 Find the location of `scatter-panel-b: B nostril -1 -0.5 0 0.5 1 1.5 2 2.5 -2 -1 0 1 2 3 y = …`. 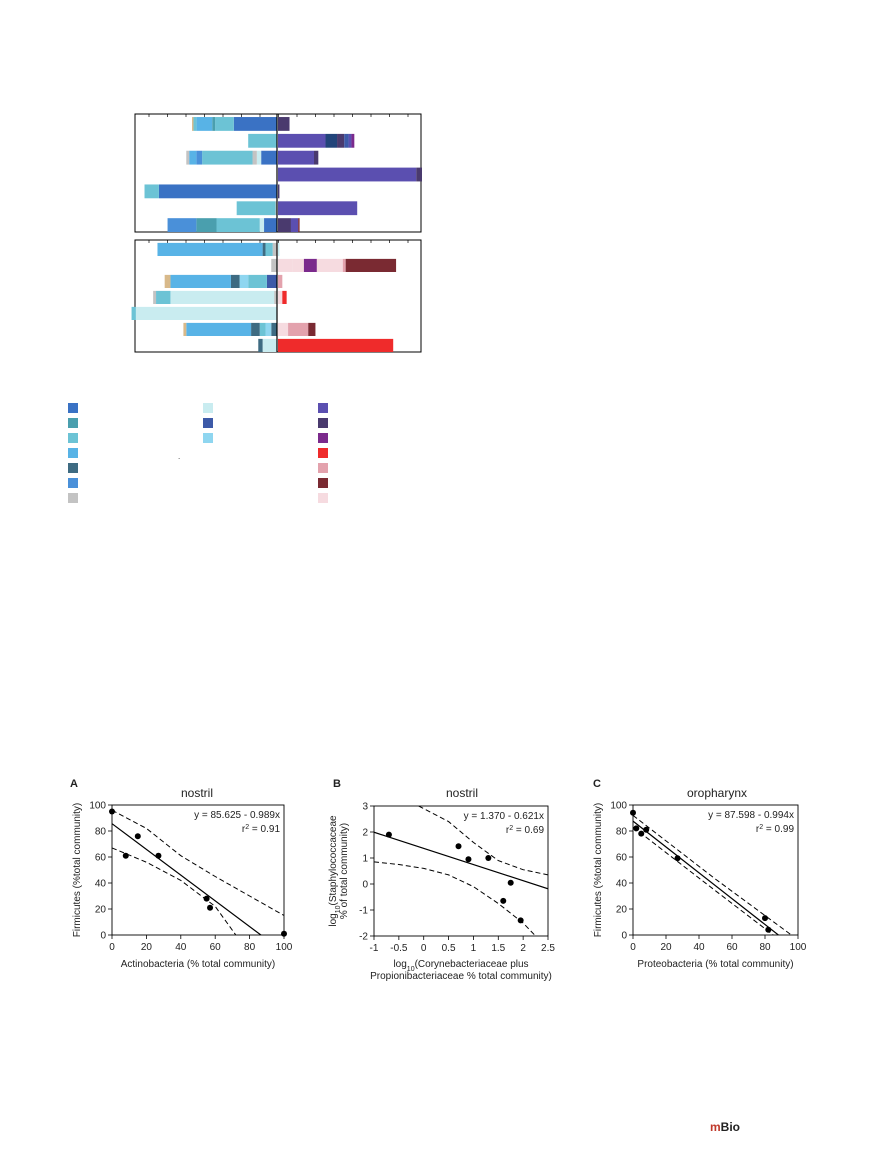

scatter-panel-b: B nostril -1 -0.5 0 0.5 1 1.5 2 2.5 -2 -1 0 1 2 3 y = … is located at coordinates (450, 882).